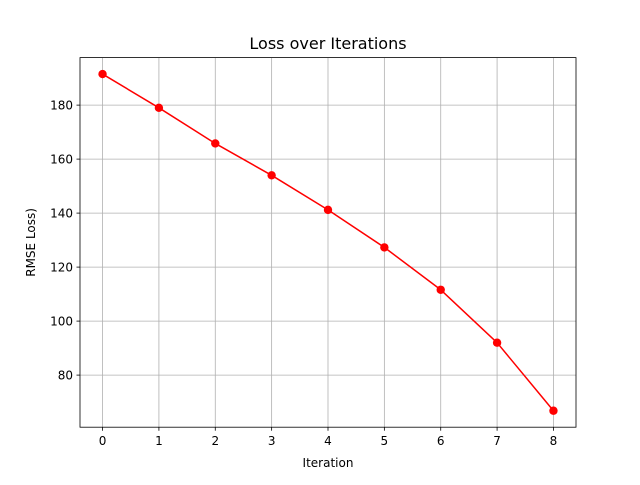 This screenshot has width=640, height=485. Describe the element at coordinates (328, 441) in the screenshot. I see `x-tick-label: 4` at that location.